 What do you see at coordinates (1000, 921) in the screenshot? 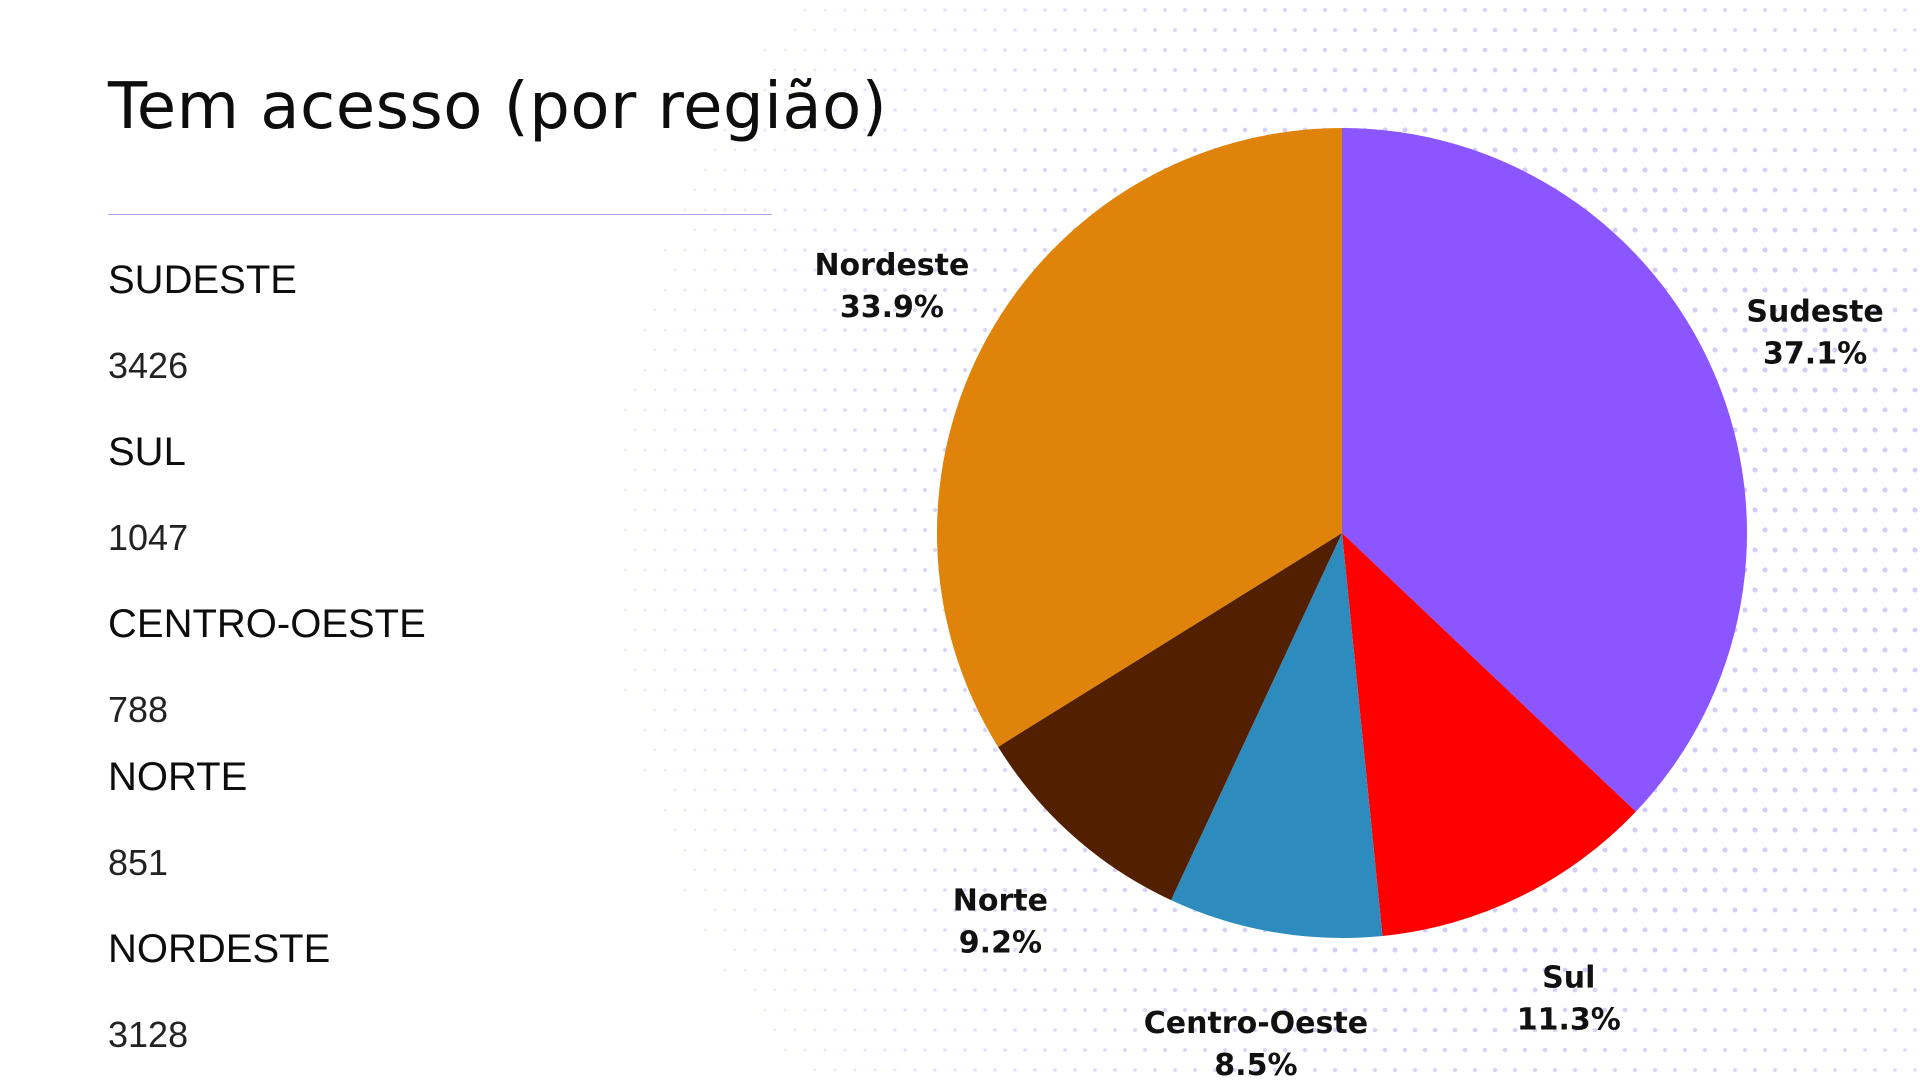
I see `pie-label-norte: Norte 9.2%` at bounding box center [1000, 921].